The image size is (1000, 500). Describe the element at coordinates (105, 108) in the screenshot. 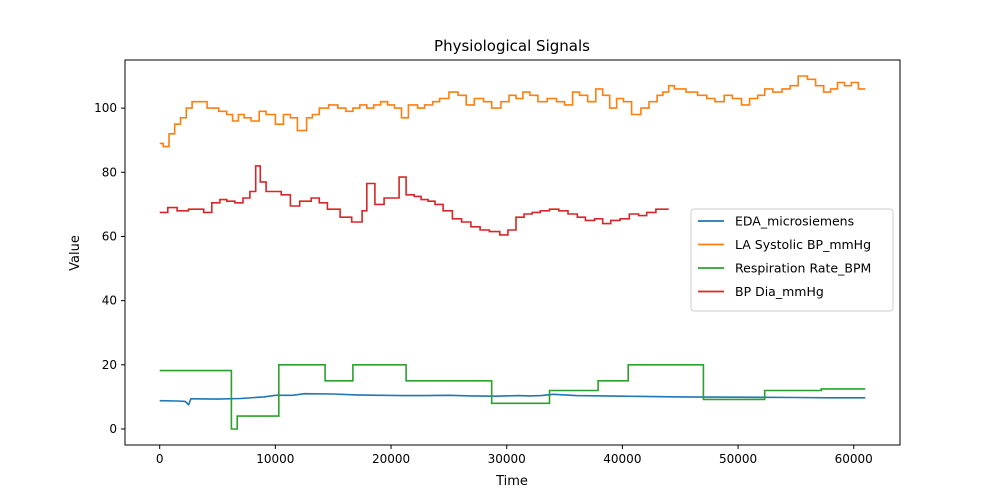

I see `y-tick-label: 100` at that location.